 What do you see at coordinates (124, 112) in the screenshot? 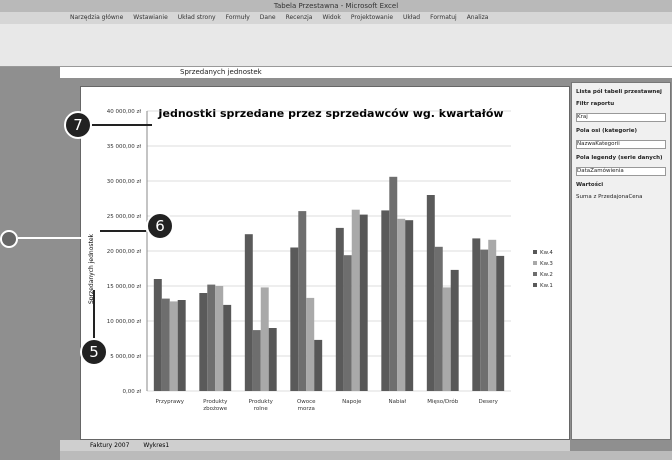
I see `y-tick-label: 40 000,00 zł` at bounding box center [124, 112].